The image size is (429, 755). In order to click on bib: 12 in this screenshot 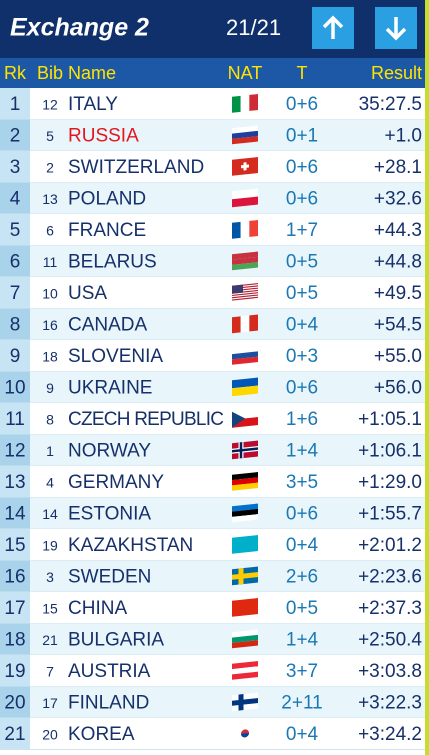, I will do `click(50, 104)`.